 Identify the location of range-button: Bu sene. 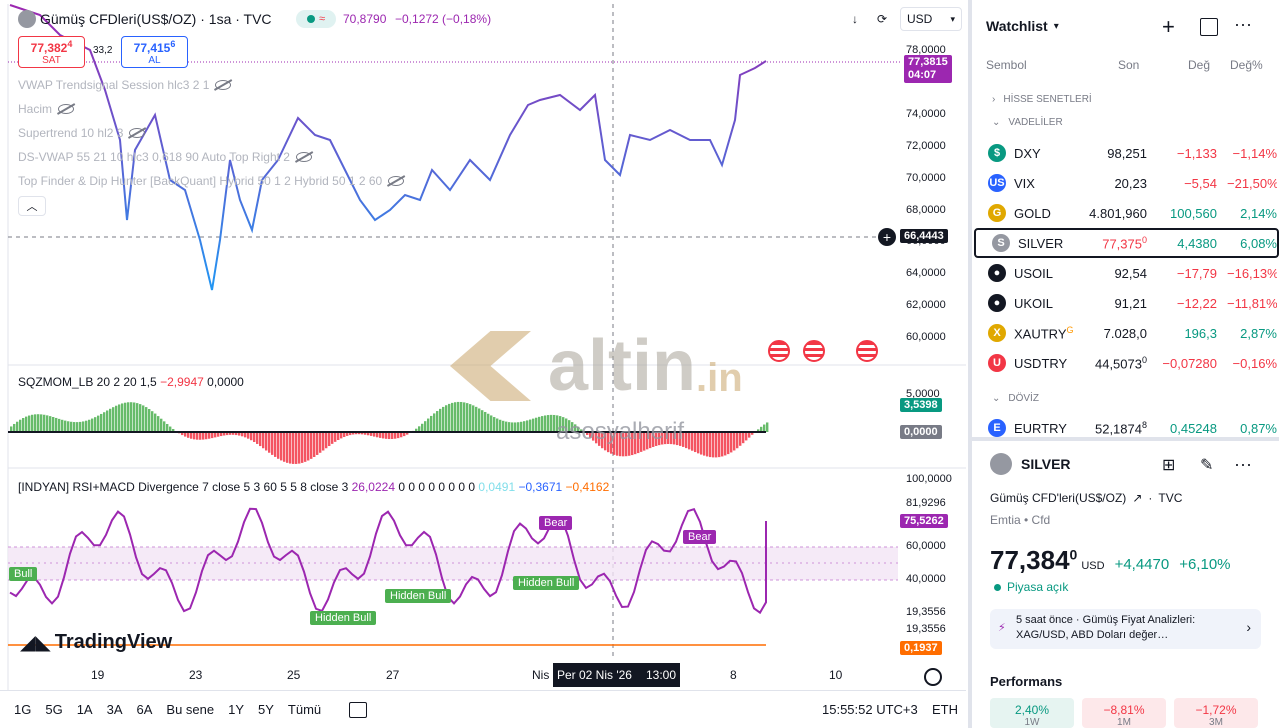
(190, 709).